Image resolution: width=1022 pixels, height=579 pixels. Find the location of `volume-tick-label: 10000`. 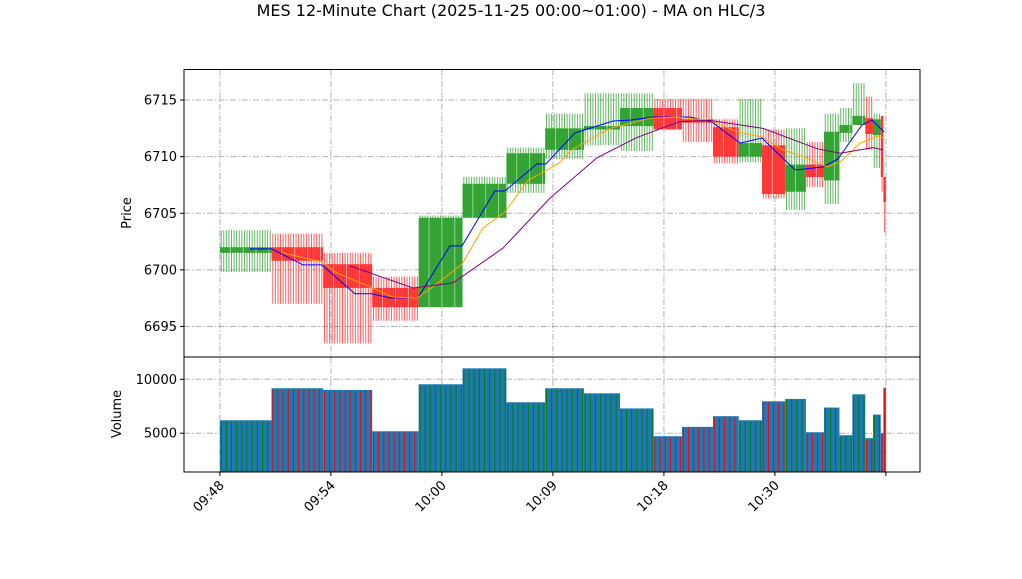

volume-tick-label: 10000 is located at coordinates (156, 380).